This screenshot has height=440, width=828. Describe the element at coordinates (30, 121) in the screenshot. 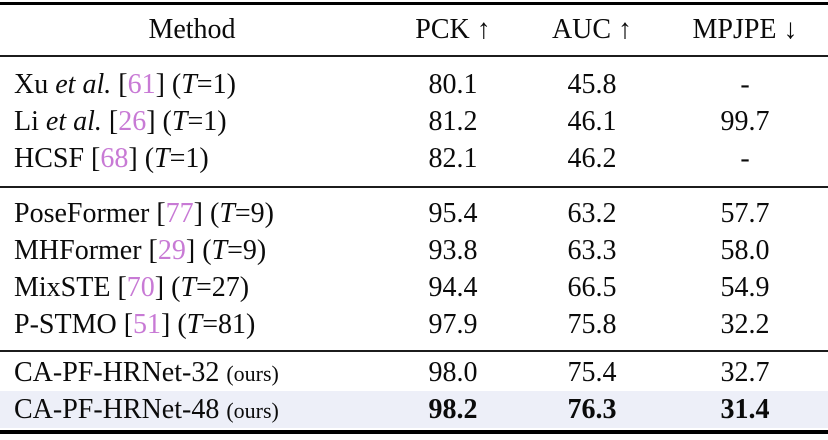

I see `method-text-part: Li` at that location.